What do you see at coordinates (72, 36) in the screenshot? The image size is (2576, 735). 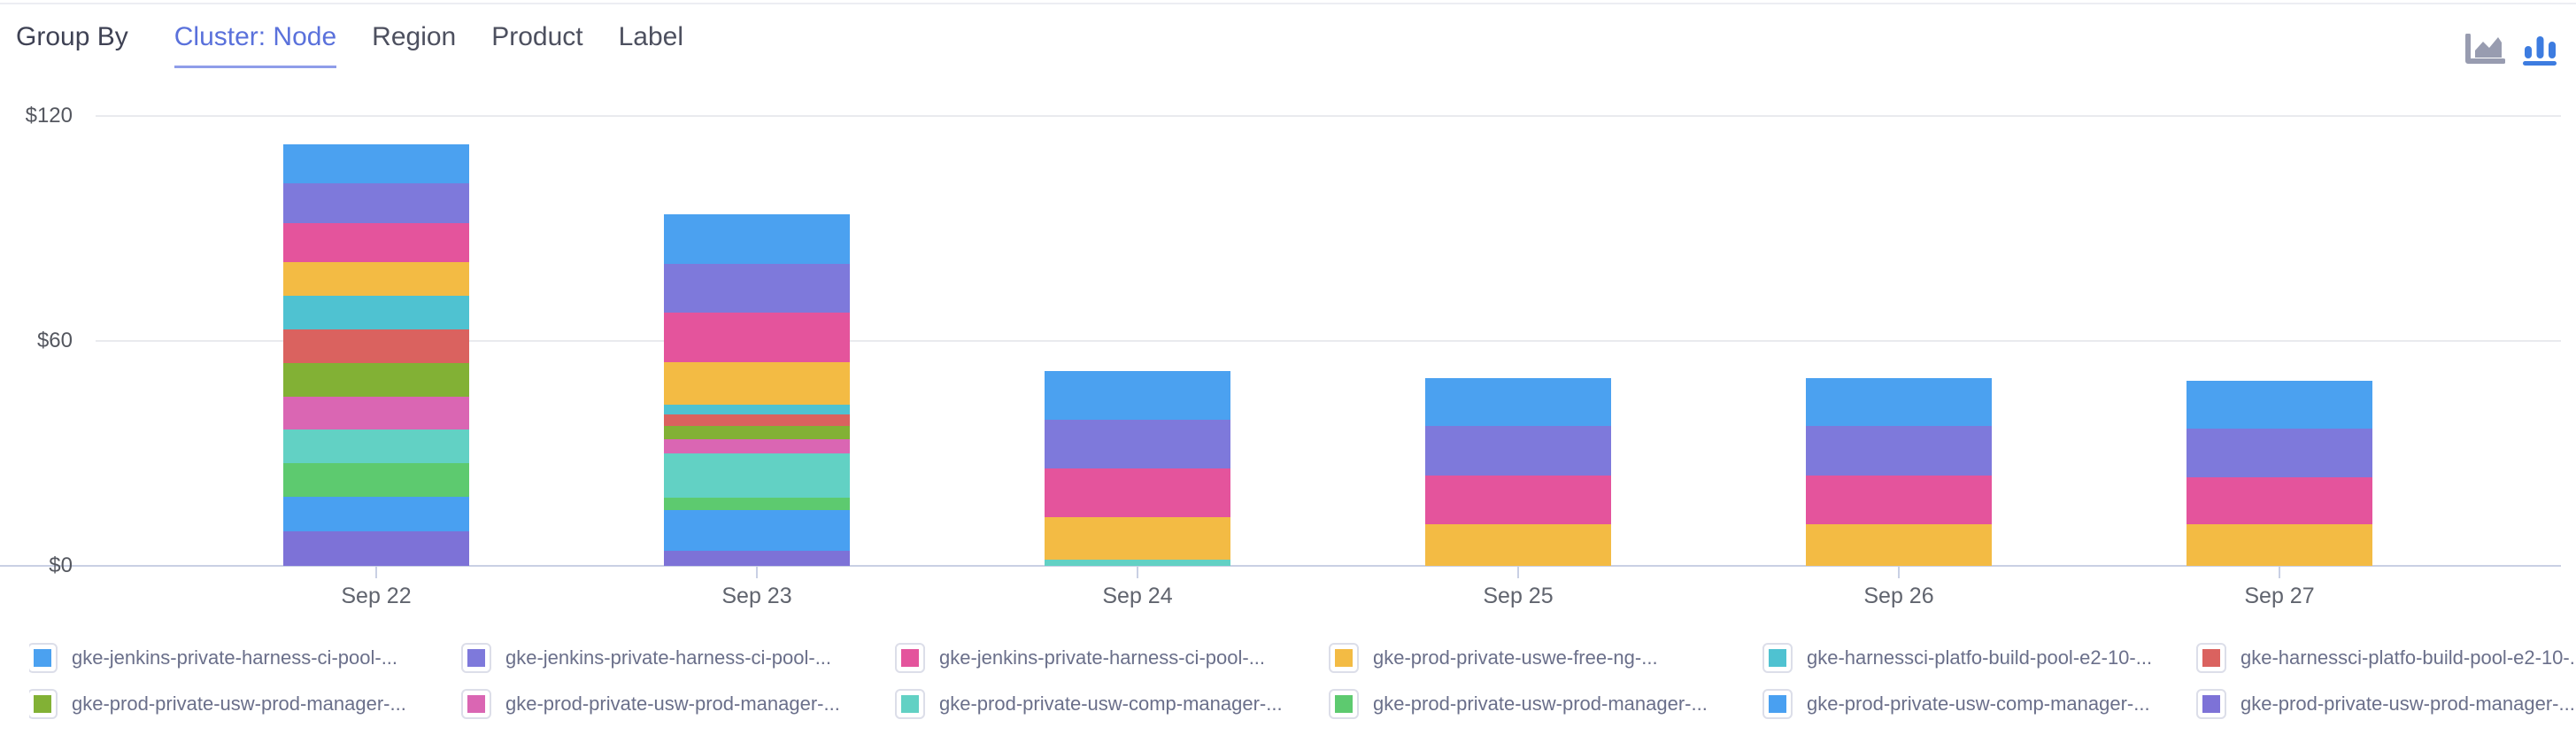 I see `group-by-label: Group By` at bounding box center [72, 36].